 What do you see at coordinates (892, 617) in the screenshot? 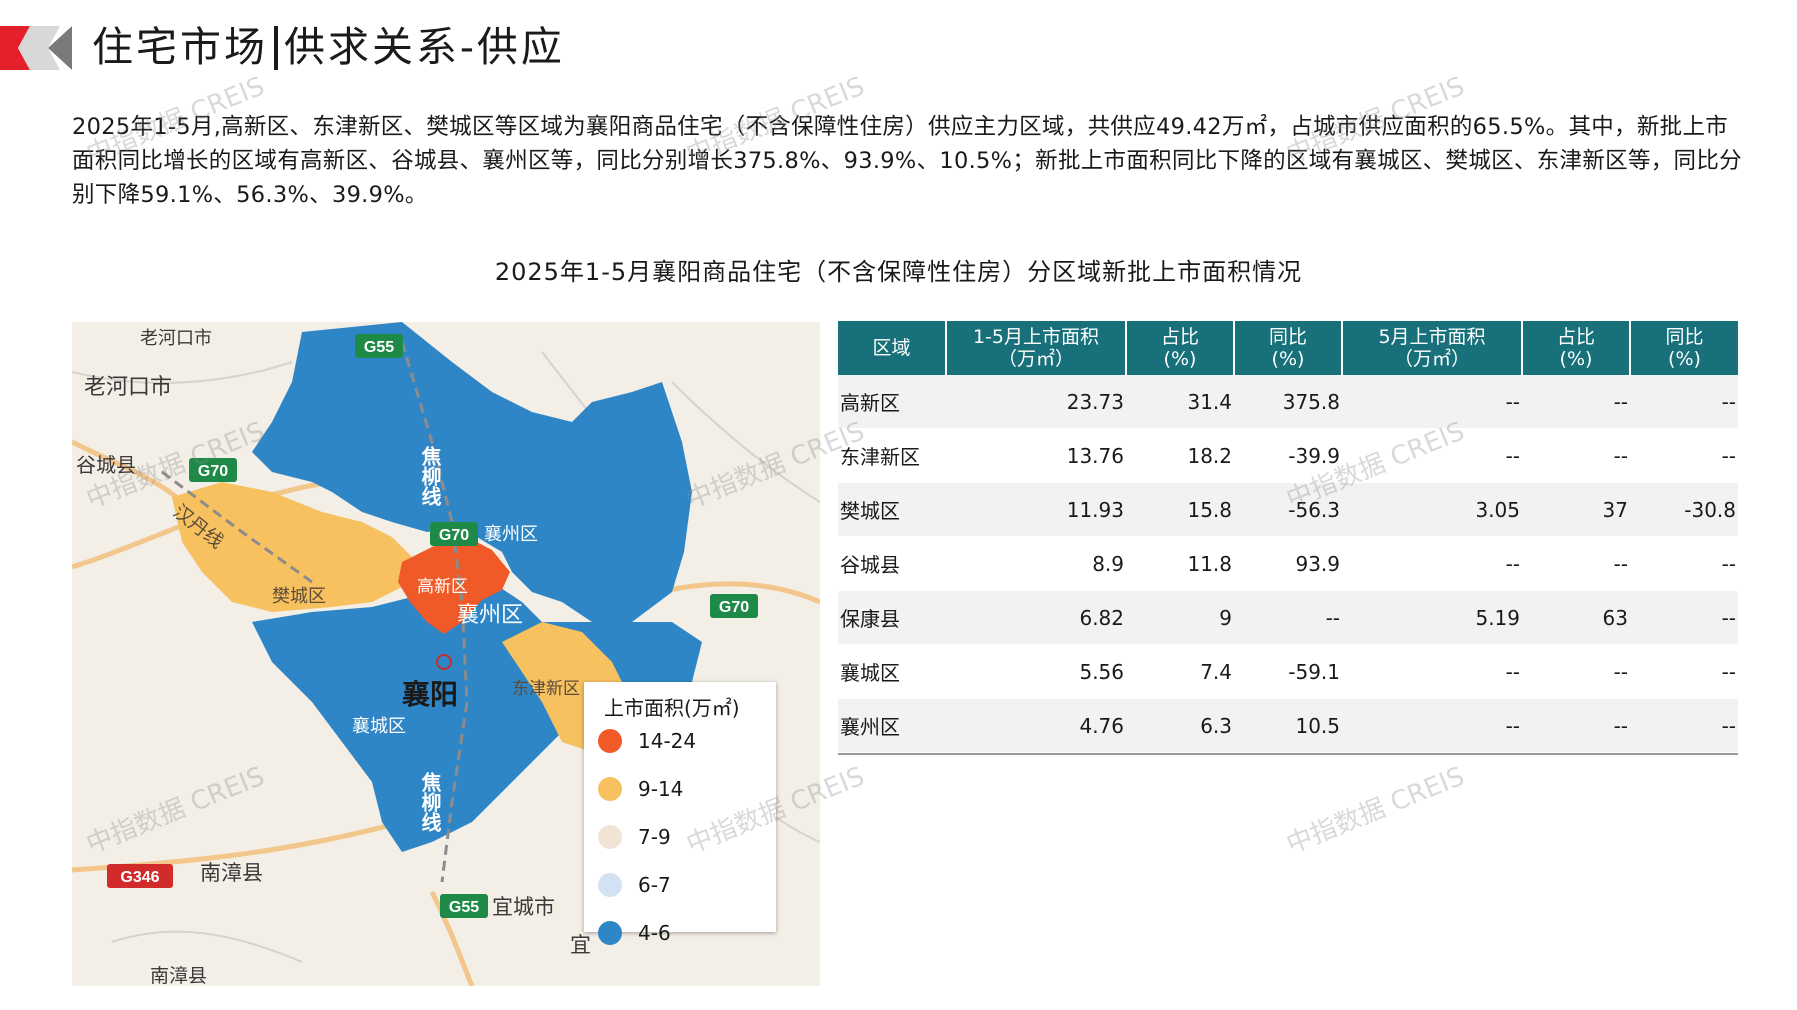
I see `table-cell: 保康县` at bounding box center [892, 617].